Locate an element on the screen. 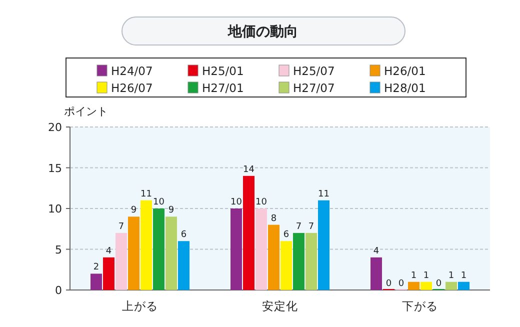  x-tick-label: 上がる is located at coordinates (140, 306).